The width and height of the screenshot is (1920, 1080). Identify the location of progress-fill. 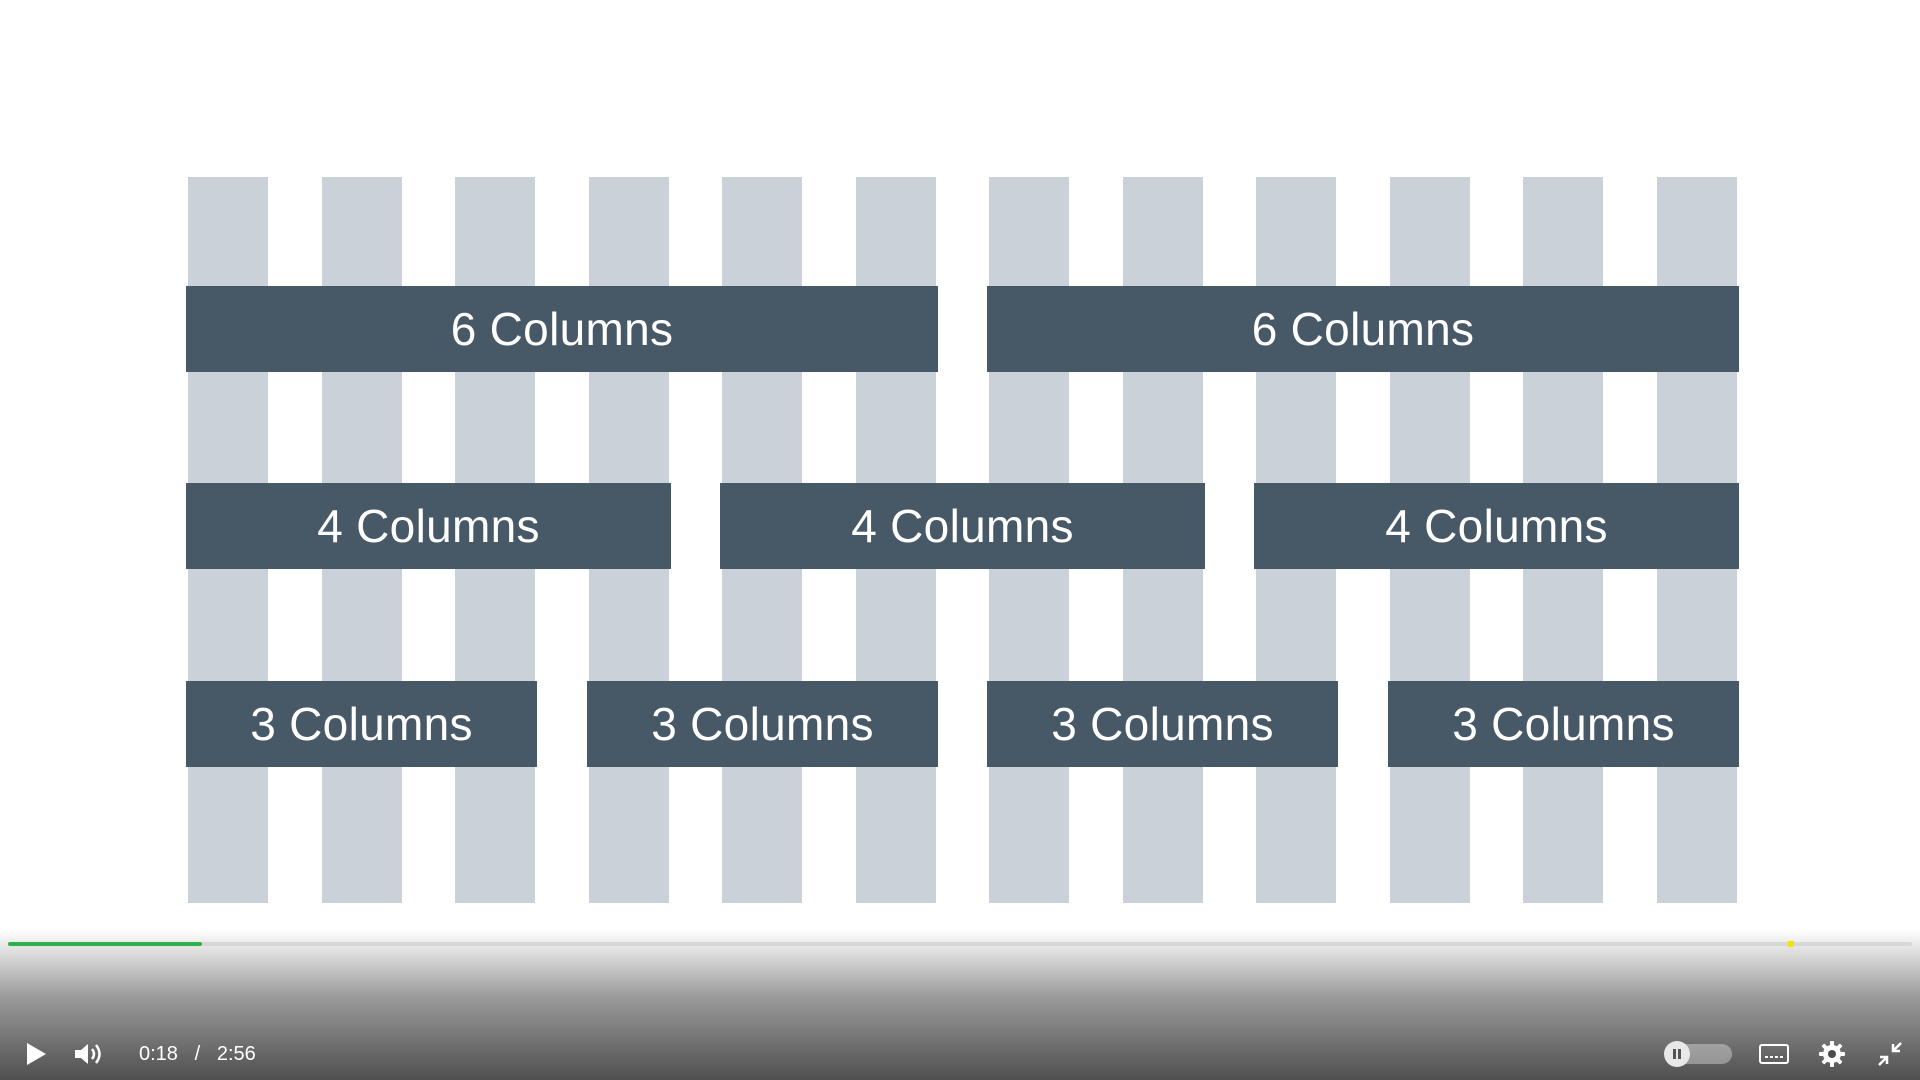
(105, 944).